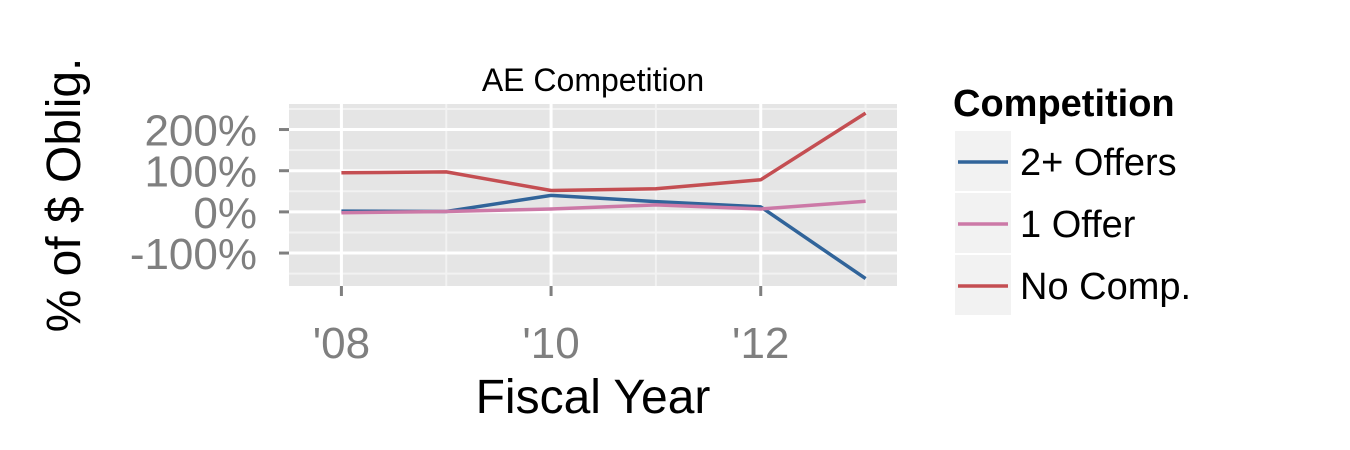  What do you see at coordinates (604, 196) in the screenshot?
I see `series-lines` at bounding box center [604, 196].